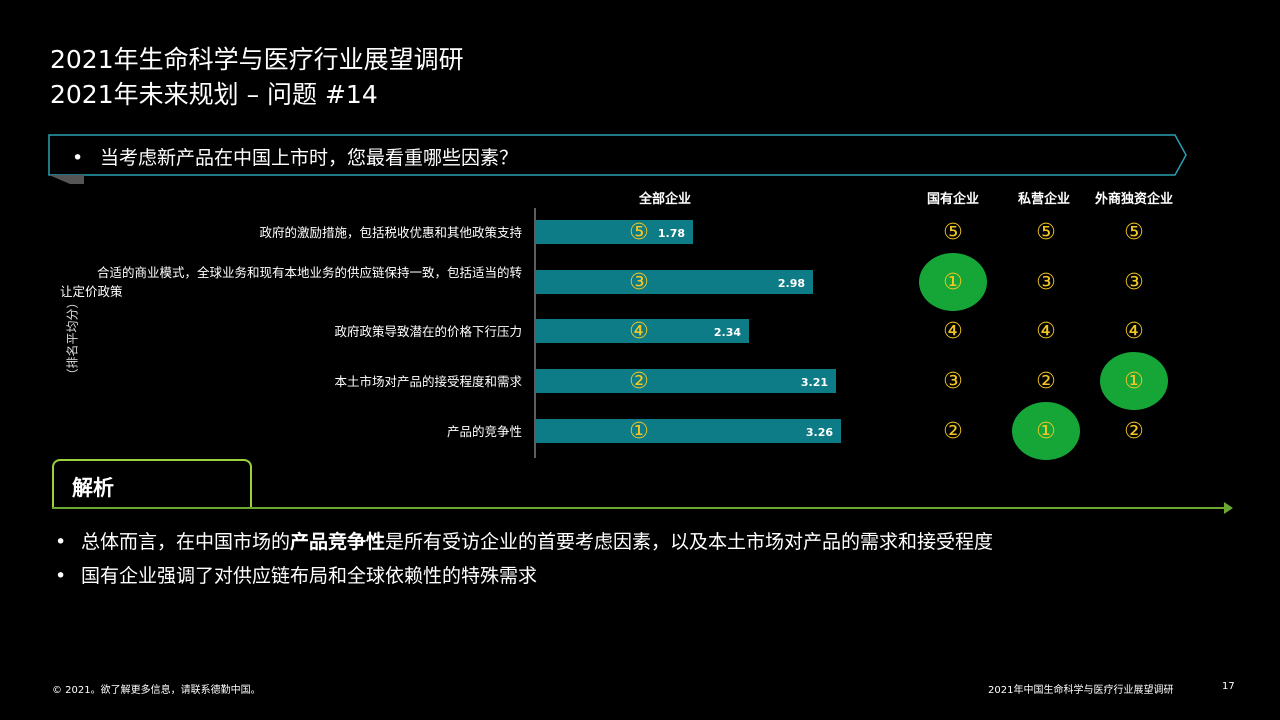  Describe the element at coordinates (664, 199) in the screenshot. I see `column-header-all: 全部企业` at that location.